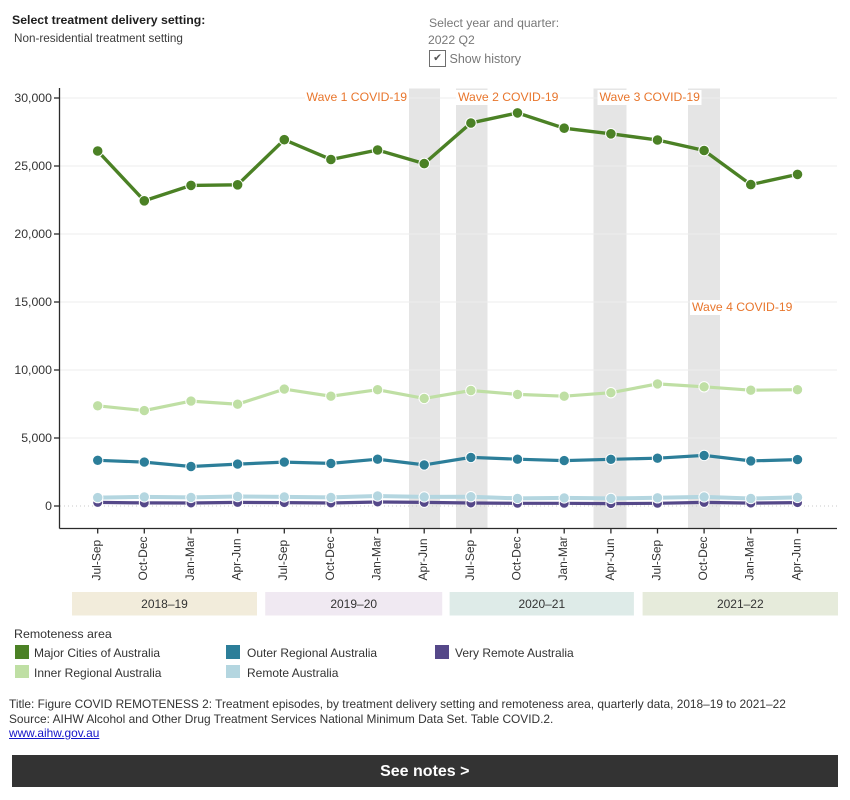 This screenshot has height=800, width=850. What do you see at coordinates (357, 97) in the screenshot?
I see `svg-text: Wave 1 COVID-19` at bounding box center [357, 97].